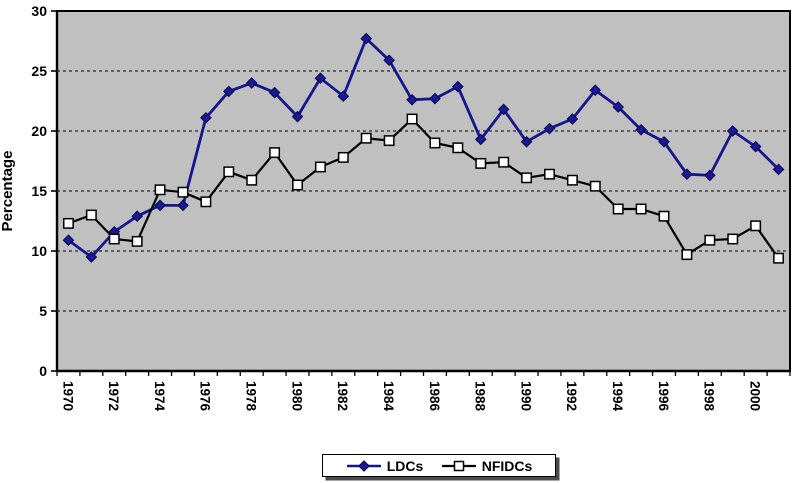 The width and height of the screenshot is (800, 483). Describe the element at coordinates (39, 11) in the screenshot. I see `y-tick-label: 30` at that location.